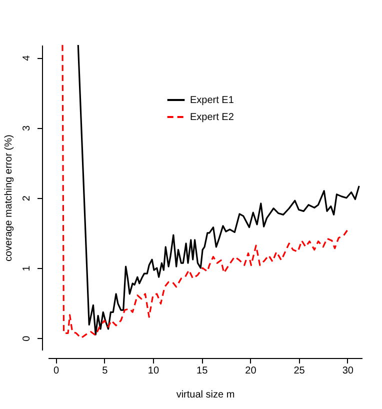 Image resolution: width=382 pixels, height=409 pixels. What do you see at coordinates (27, 268) in the screenshot?
I see `y-tick-label: 1` at bounding box center [27, 268].